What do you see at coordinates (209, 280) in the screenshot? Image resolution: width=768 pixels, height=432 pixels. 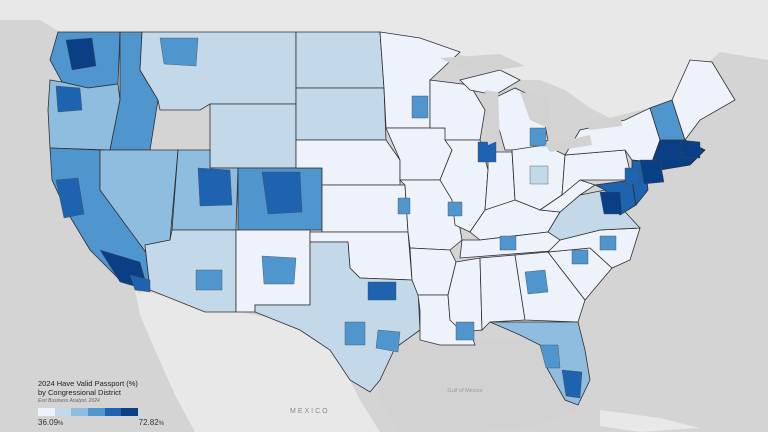 I see `district-phoenix` at bounding box center [209, 280].